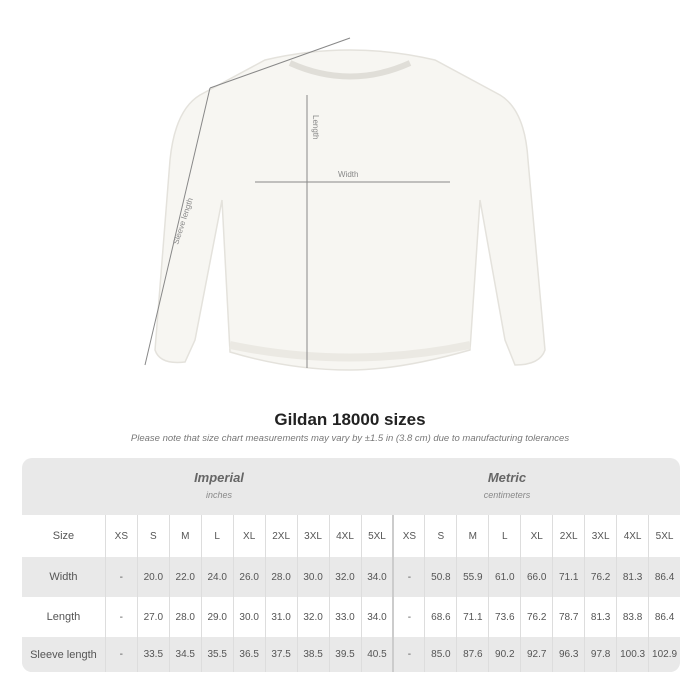 This screenshot has height=700, width=700. What do you see at coordinates (507, 477) in the screenshot?
I see `metric-title: Metric` at bounding box center [507, 477].